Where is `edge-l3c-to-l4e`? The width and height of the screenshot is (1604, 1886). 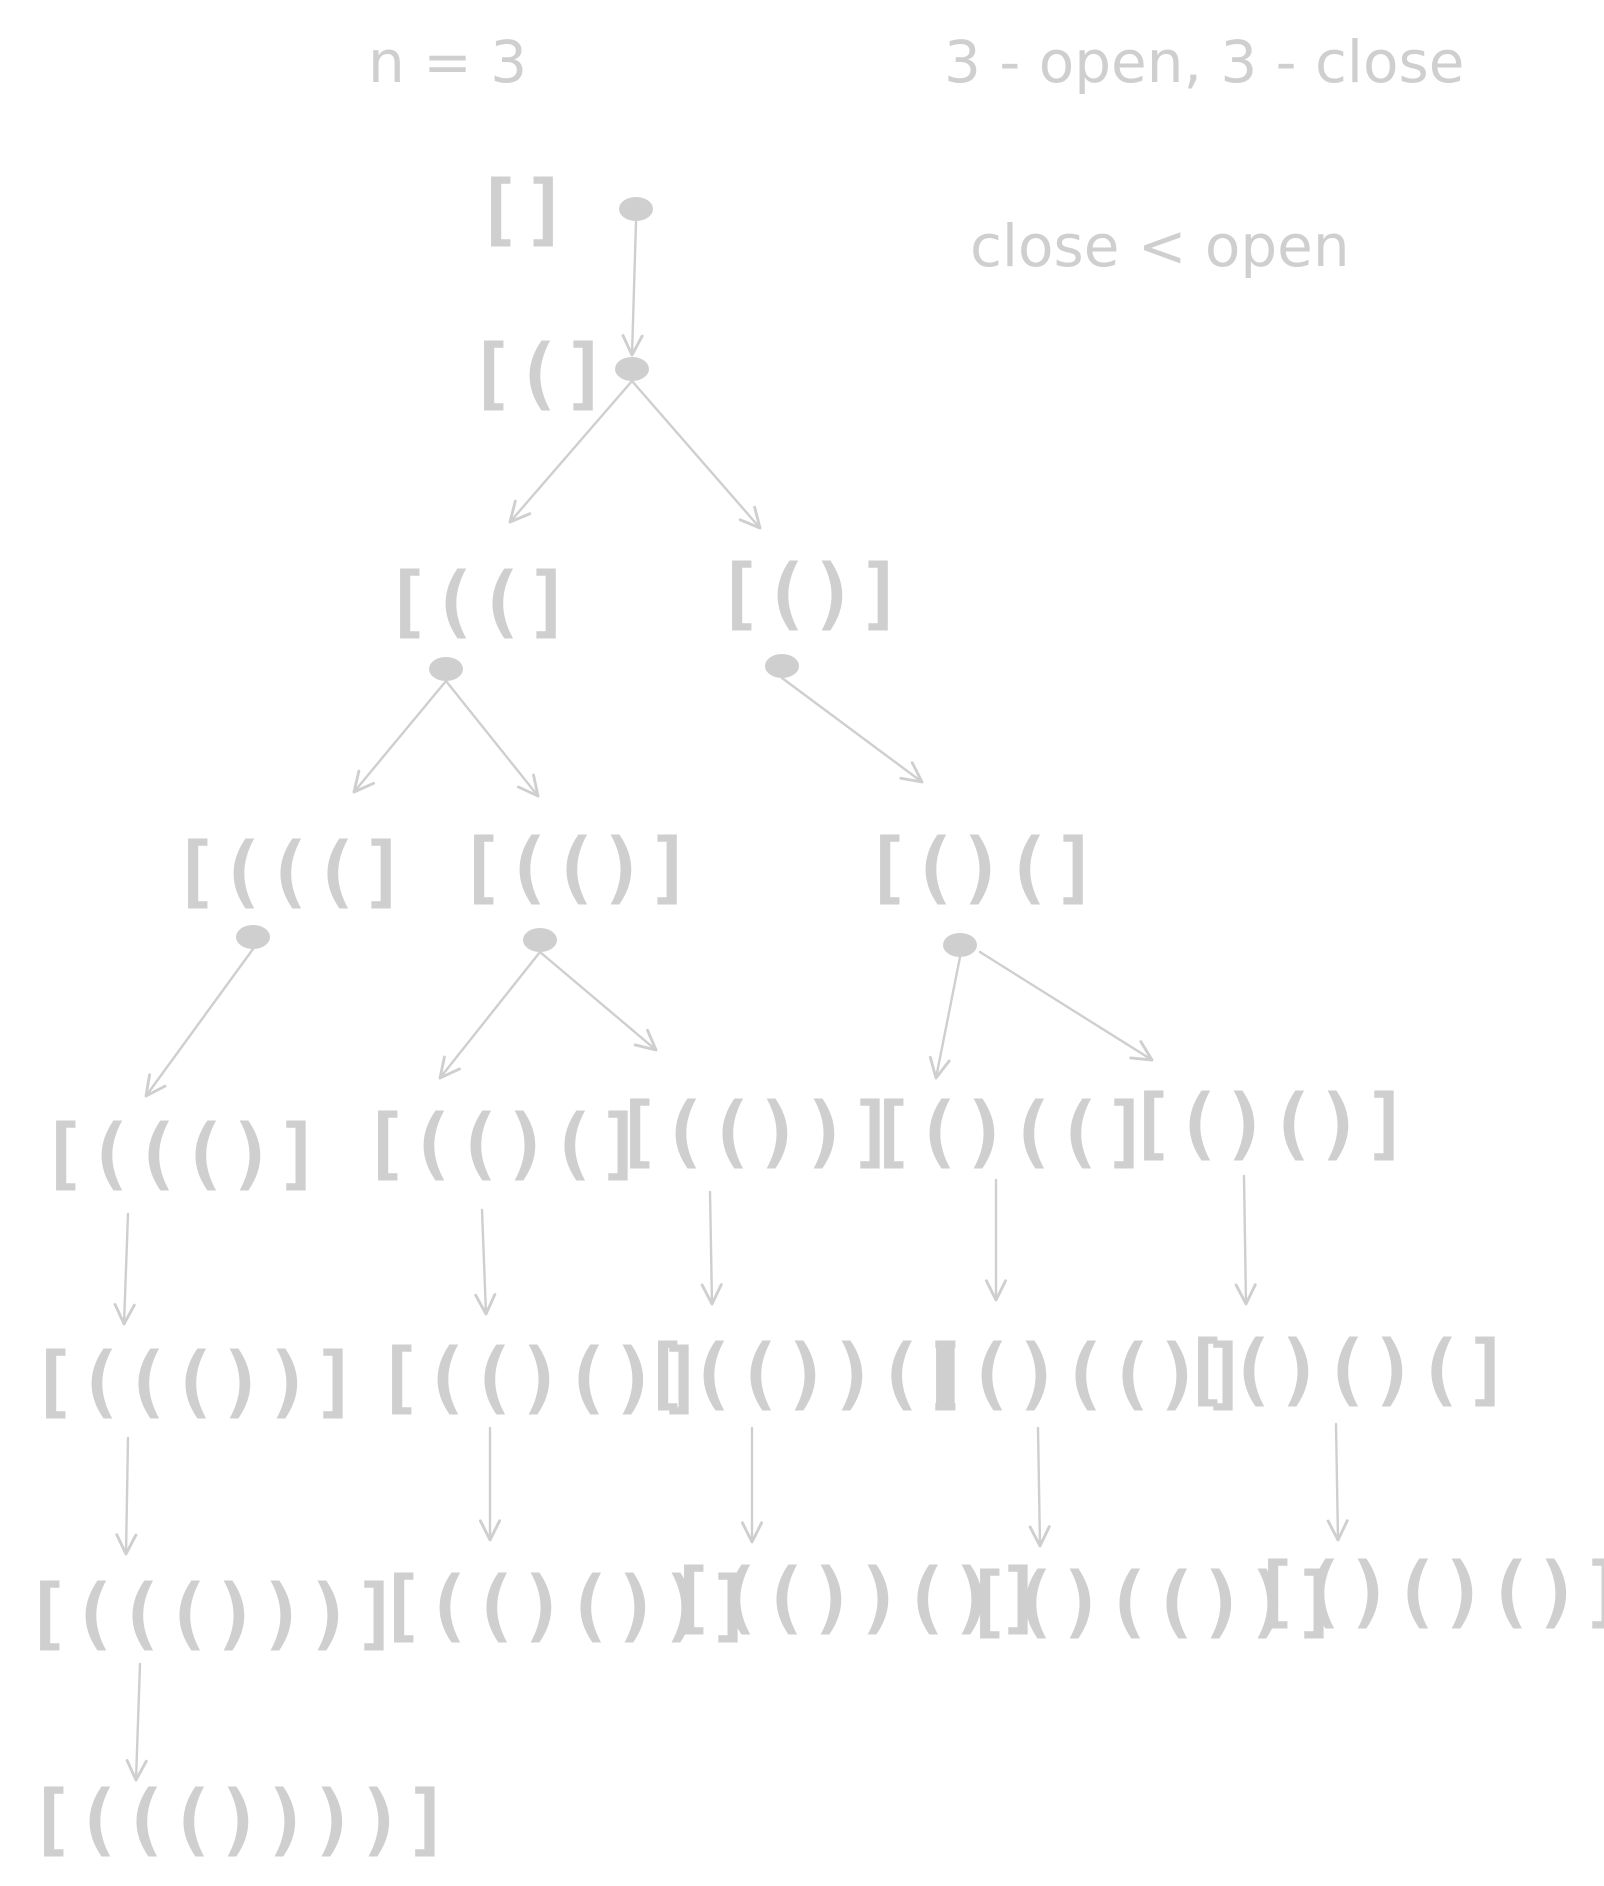 edge-l3c-to-l4e is located at coordinates (1066, 1006).